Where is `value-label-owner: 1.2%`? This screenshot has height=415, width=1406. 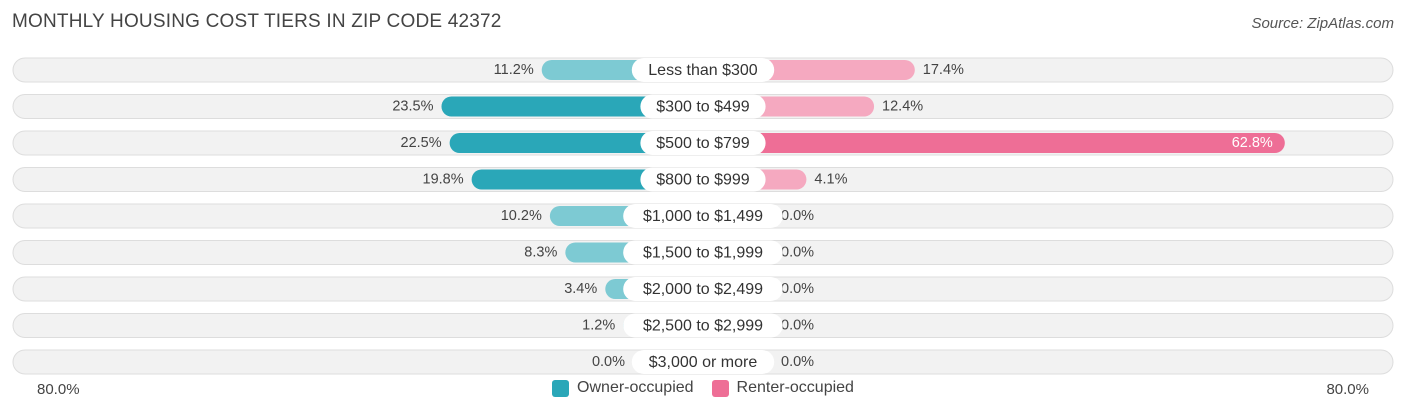 value-label-owner: 1.2% is located at coordinates (598, 326).